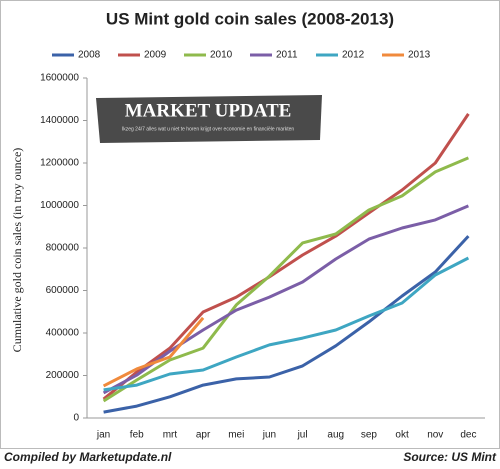  I want to click on footer-left: Compiled by Marketupdate.nl, so click(88, 457).